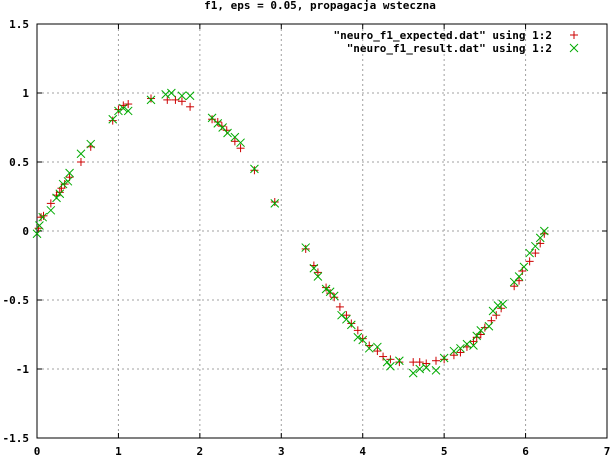 The image size is (612, 457). I want to click on x-tick-label: 4, so click(362, 451).